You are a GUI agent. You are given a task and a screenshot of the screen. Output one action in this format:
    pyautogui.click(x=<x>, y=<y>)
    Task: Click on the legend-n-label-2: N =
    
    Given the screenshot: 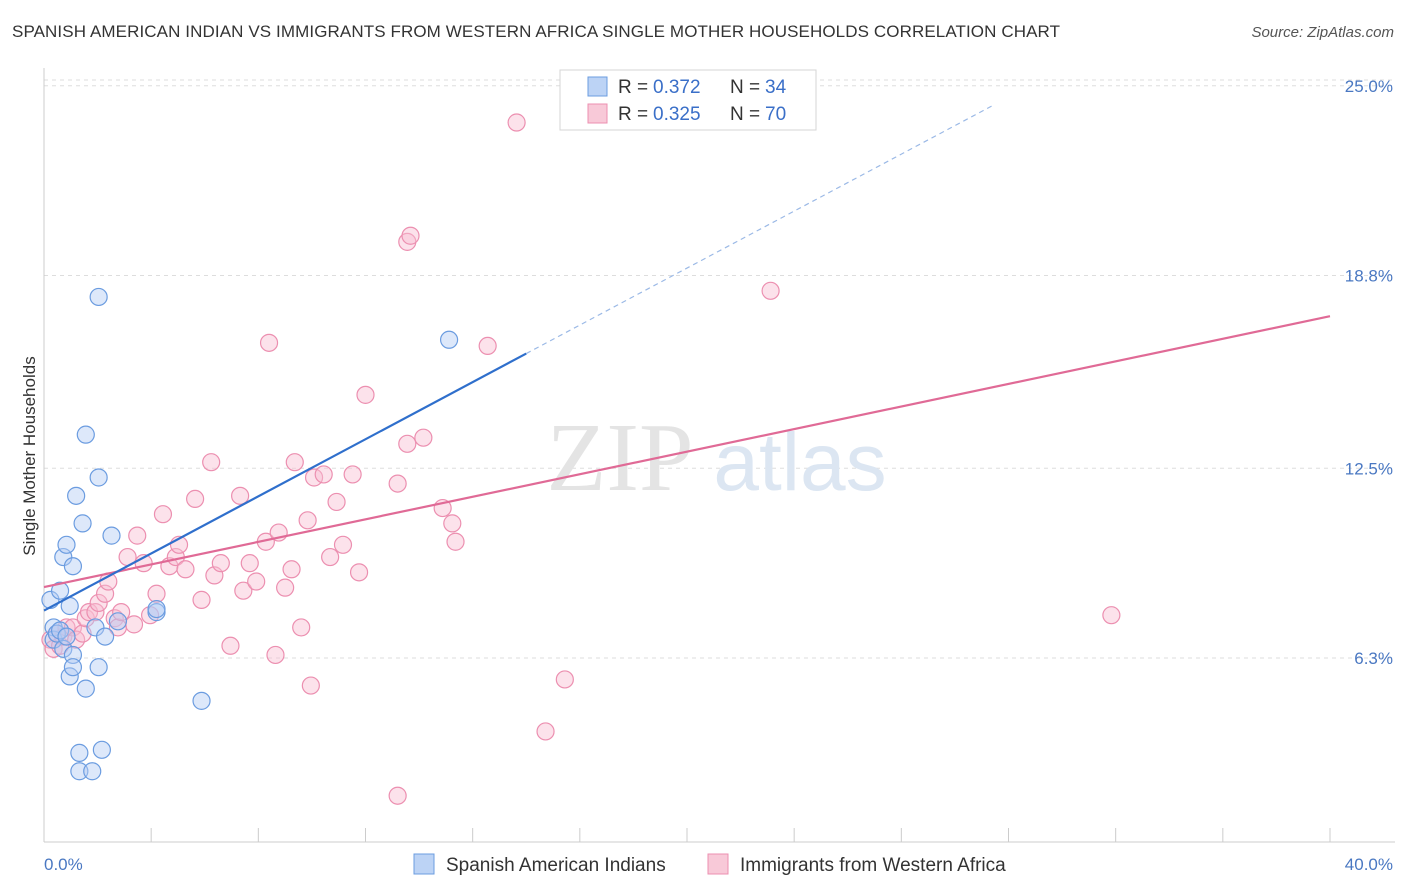 What is the action you would take?
    pyautogui.click(x=745, y=114)
    